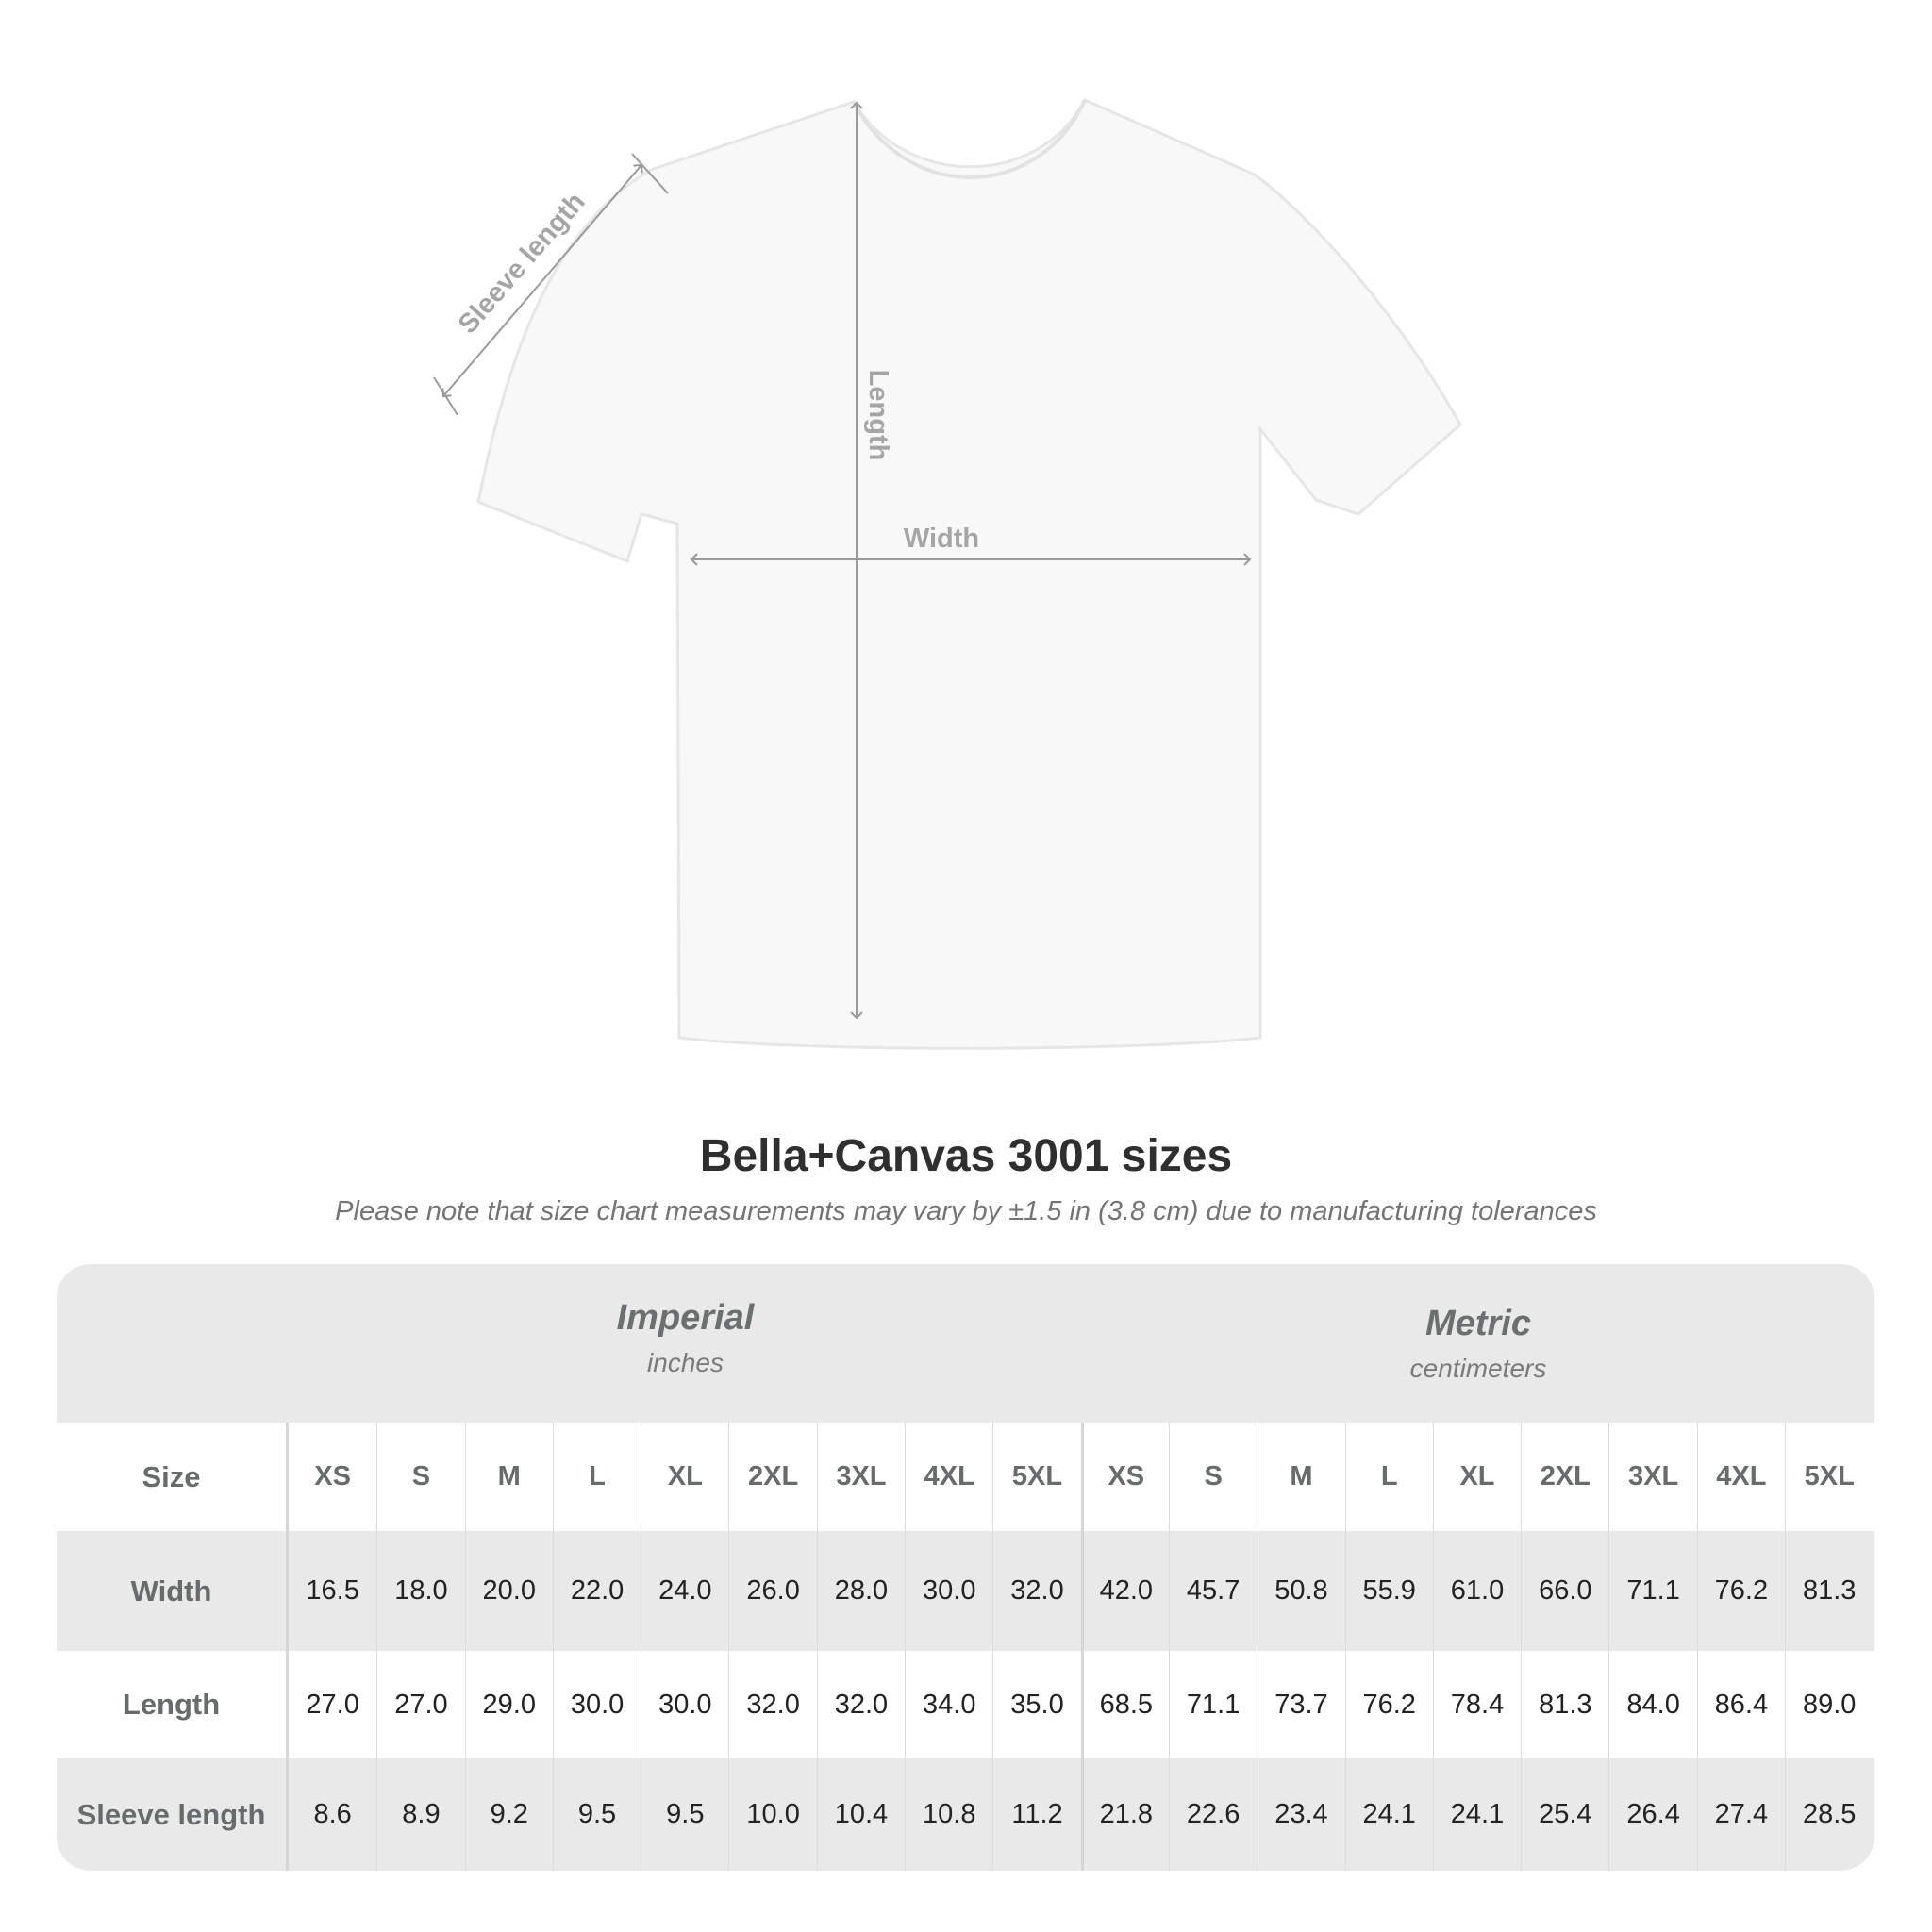 The width and height of the screenshot is (1932, 1932). What do you see at coordinates (861, 1591) in the screenshot?
I see `imperial-value-cell: 28.0` at bounding box center [861, 1591].